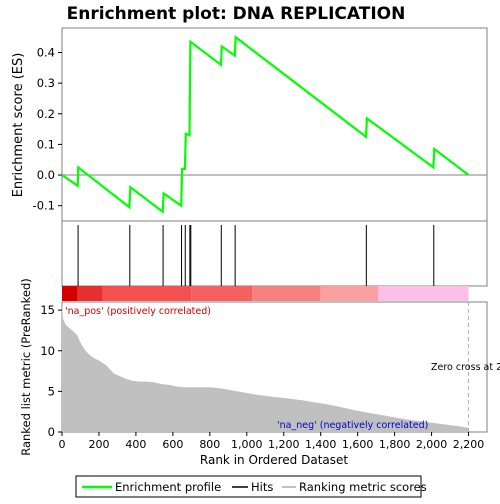  Describe the element at coordinates (47, 310) in the screenshot. I see `metric-y-tick-label: 15` at that location.